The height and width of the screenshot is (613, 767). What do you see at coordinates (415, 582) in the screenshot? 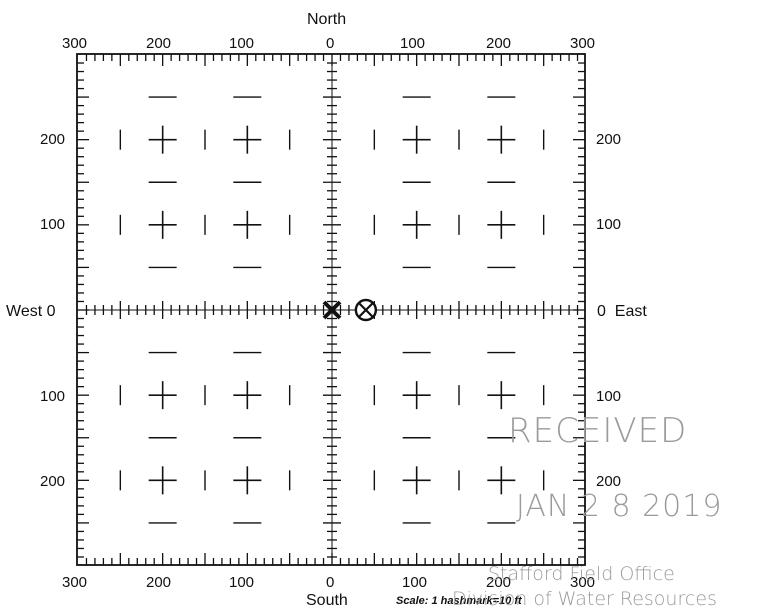
I see `bottom-label-east-100: 100` at bounding box center [415, 582].